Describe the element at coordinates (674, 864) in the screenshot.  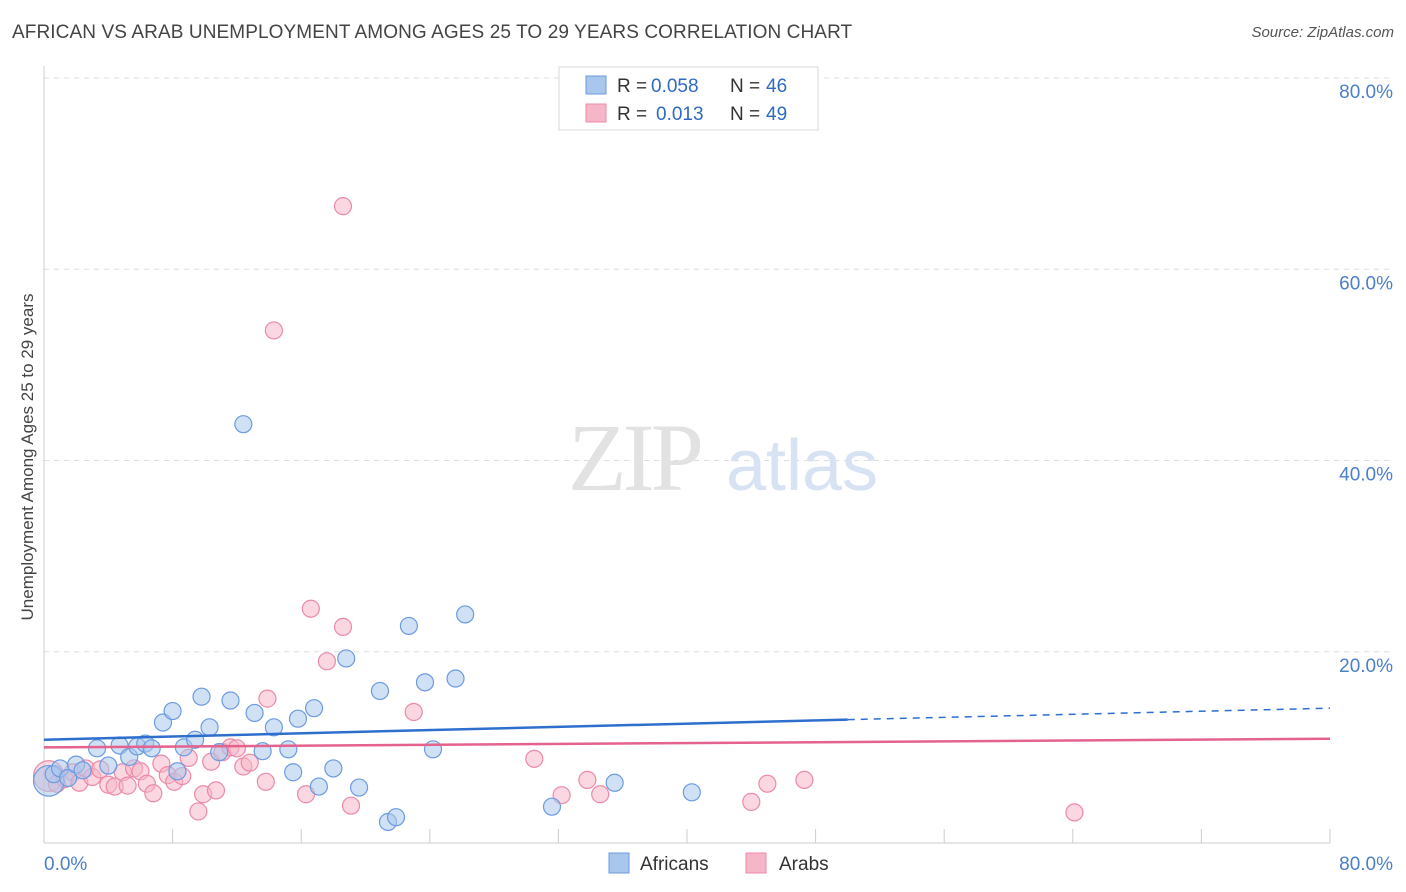
I see `legend-bottom-african-label: Africans` at that location.